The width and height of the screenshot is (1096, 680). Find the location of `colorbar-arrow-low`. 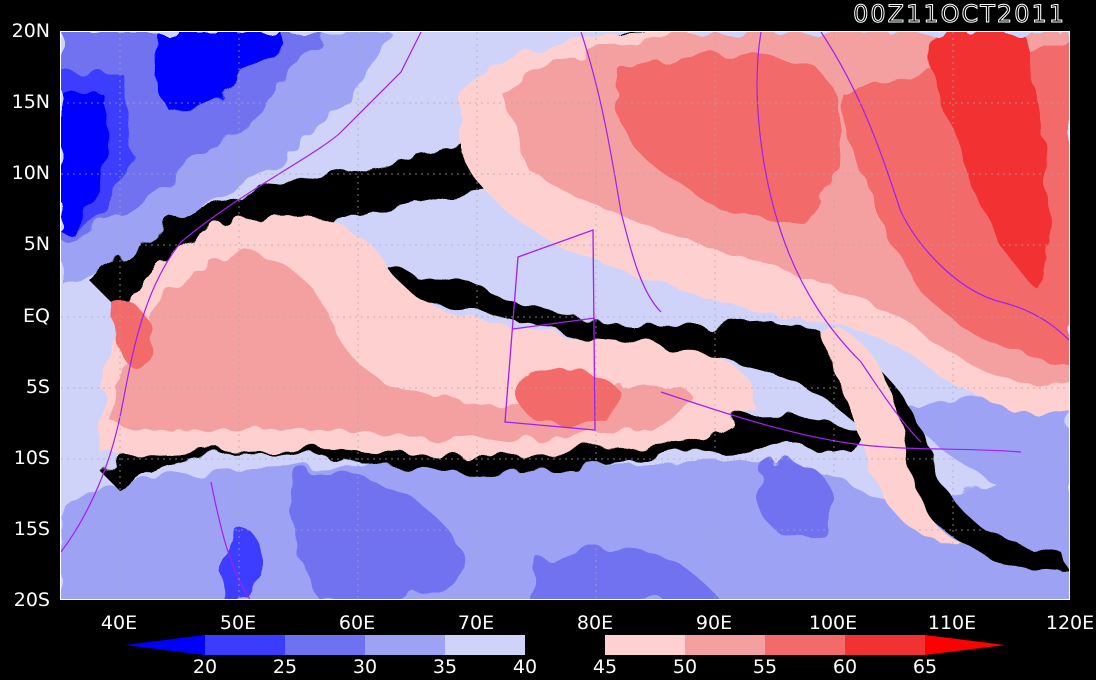

colorbar-arrow-low is located at coordinates (165, 645).